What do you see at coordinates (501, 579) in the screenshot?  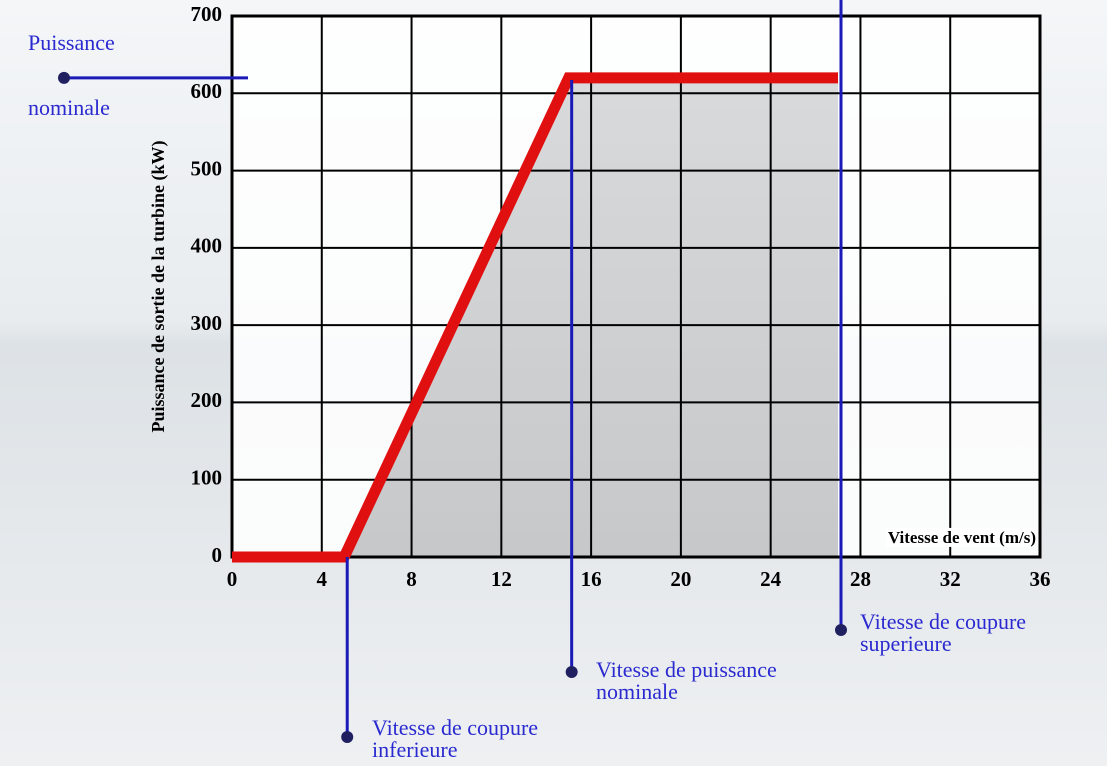 I see `x-tick-label: 12` at bounding box center [501, 579].